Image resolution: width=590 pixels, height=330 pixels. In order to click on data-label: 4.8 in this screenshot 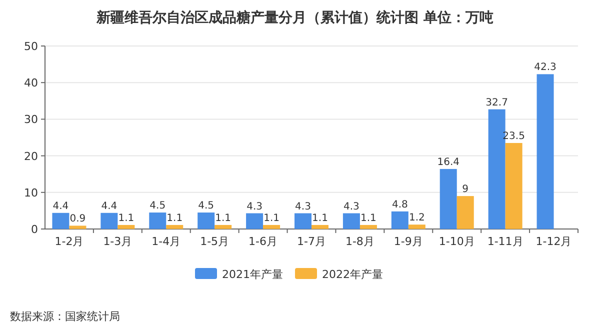, I will do `click(400, 204)`.